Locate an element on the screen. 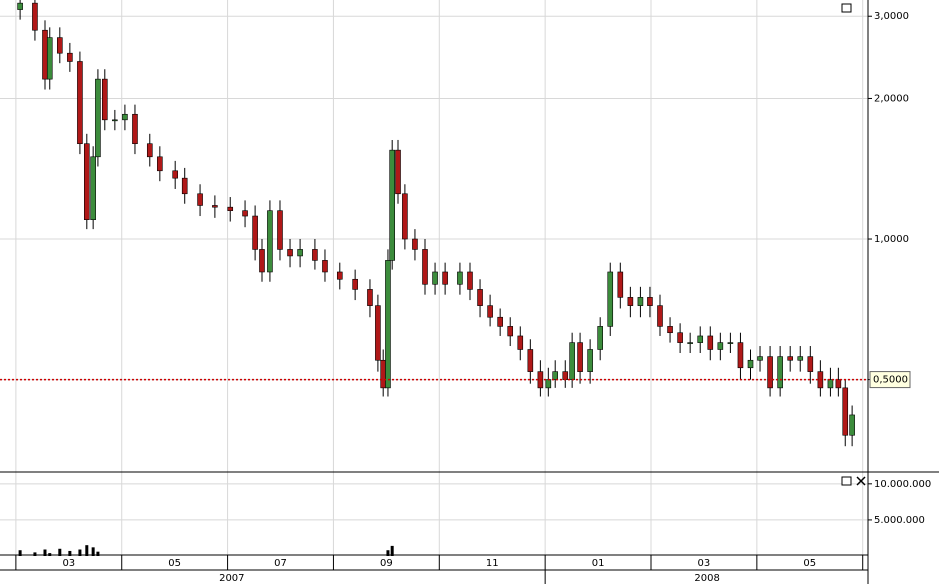 This screenshot has width=939, height=584. x-tick-label: 07 is located at coordinates (280, 563).